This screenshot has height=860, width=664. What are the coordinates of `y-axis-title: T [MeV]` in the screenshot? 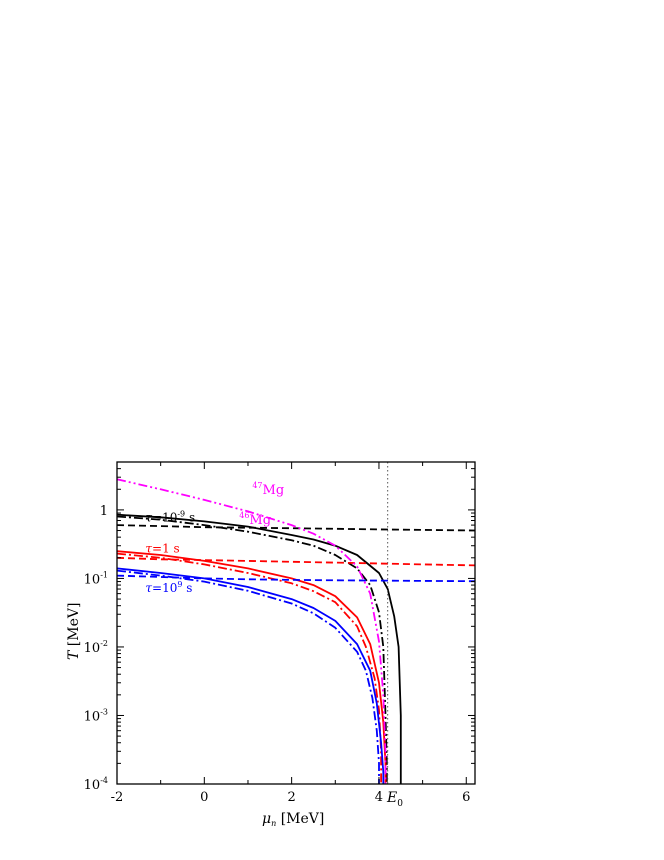 It's located at (74, 631).